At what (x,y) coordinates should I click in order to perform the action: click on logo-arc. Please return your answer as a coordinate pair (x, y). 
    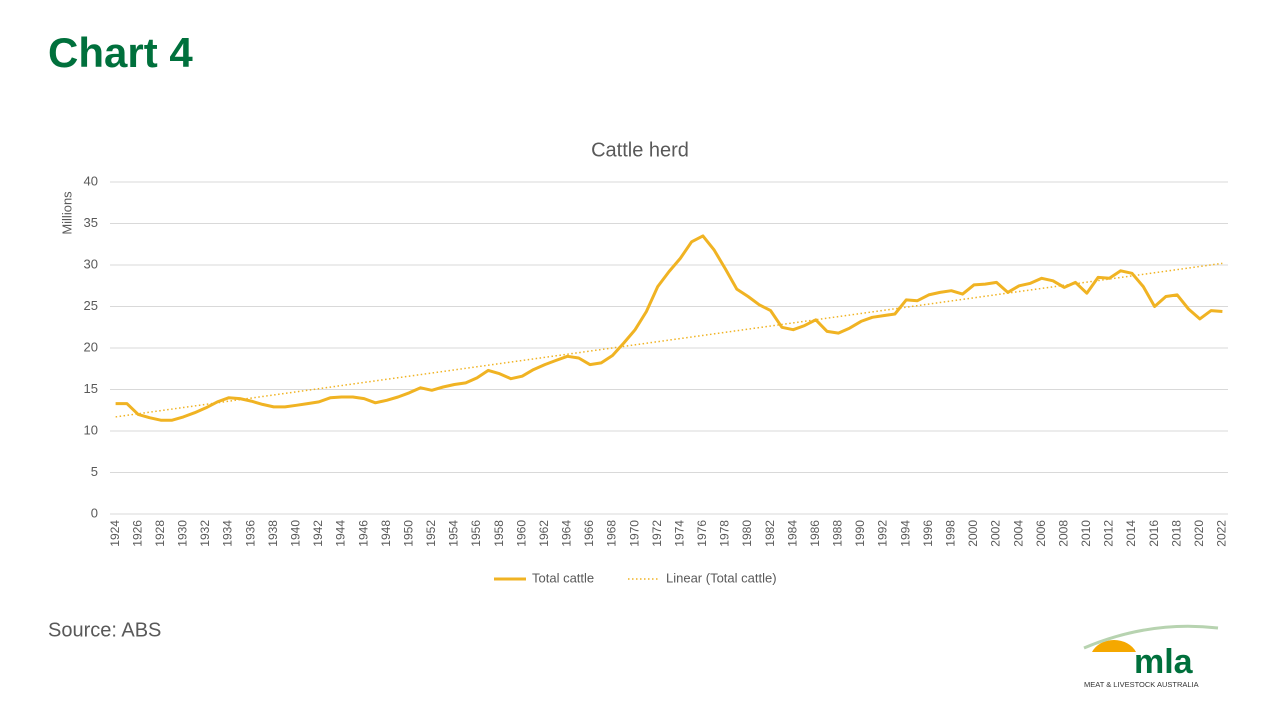
    Looking at the image, I should click on (1151, 637).